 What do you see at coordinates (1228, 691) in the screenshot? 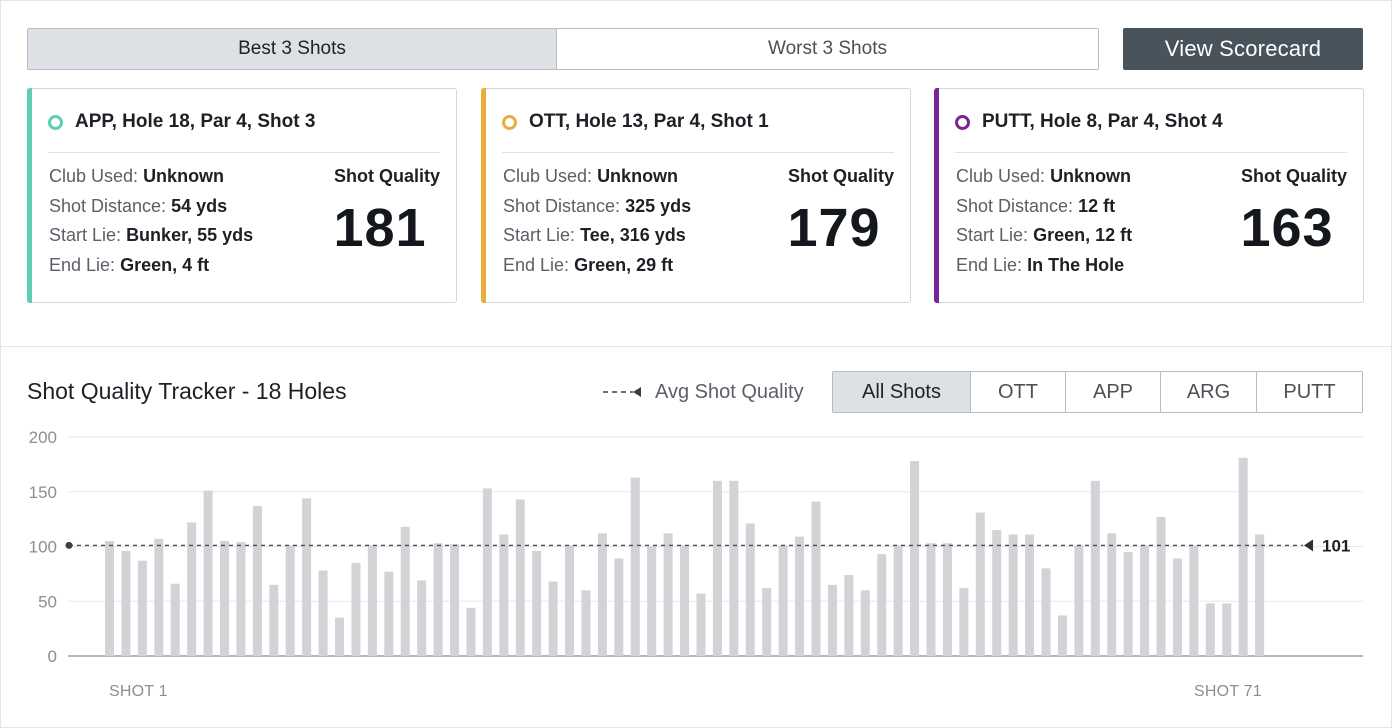
I see `x-label-last-shot: SHOT 71` at bounding box center [1228, 691].